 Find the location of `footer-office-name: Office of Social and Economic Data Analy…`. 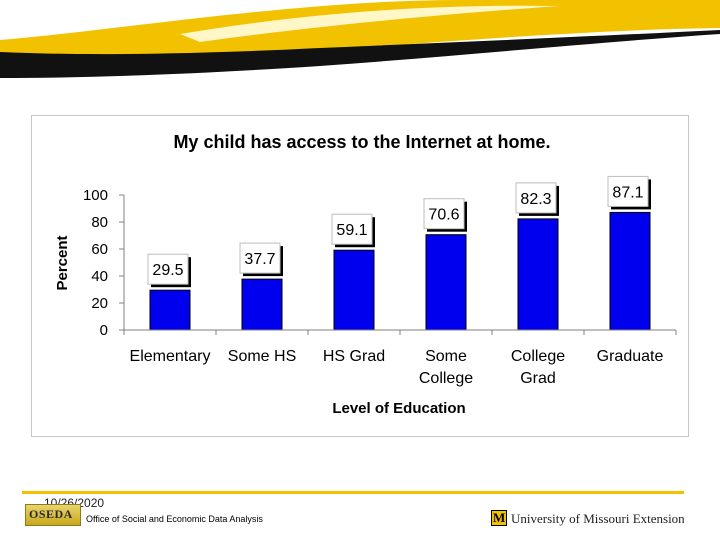

footer-office-name: Office of Social and Economic Data Analy… is located at coordinates (174, 519).